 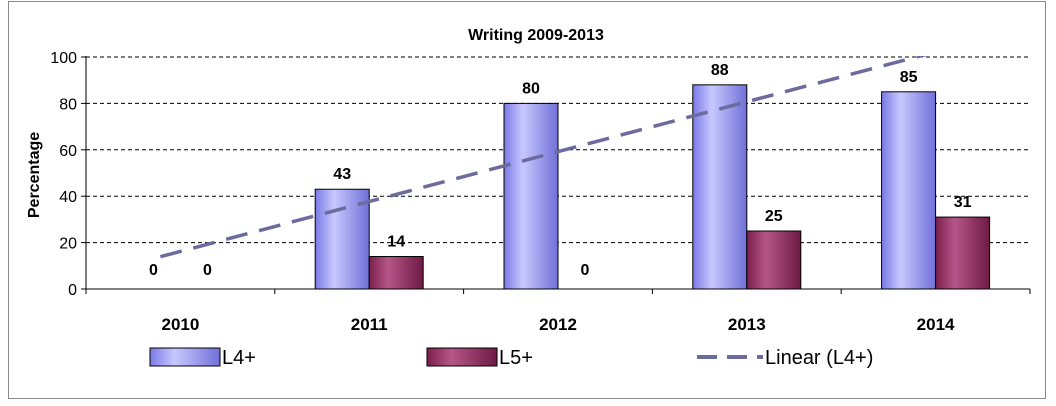 What do you see at coordinates (34, 175) in the screenshot?
I see `y-axis-label: Percentage` at bounding box center [34, 175].